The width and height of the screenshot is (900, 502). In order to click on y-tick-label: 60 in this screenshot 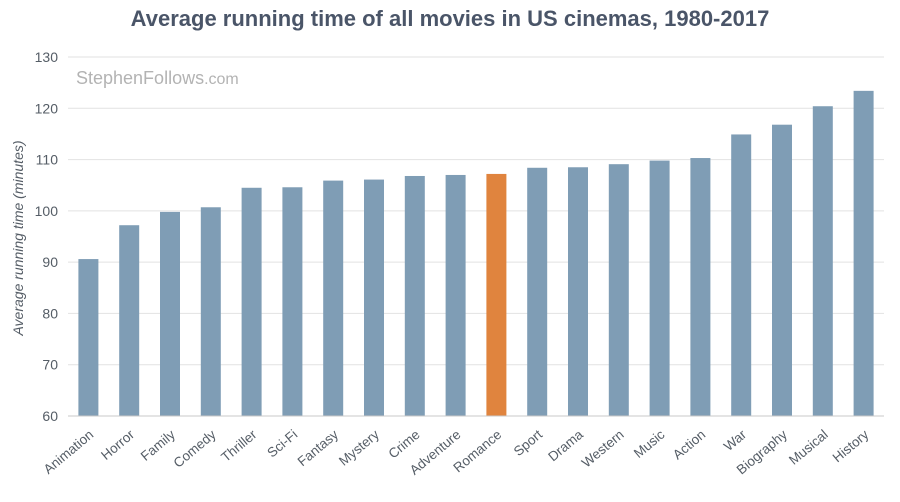, I will do `click(50, 416)`.